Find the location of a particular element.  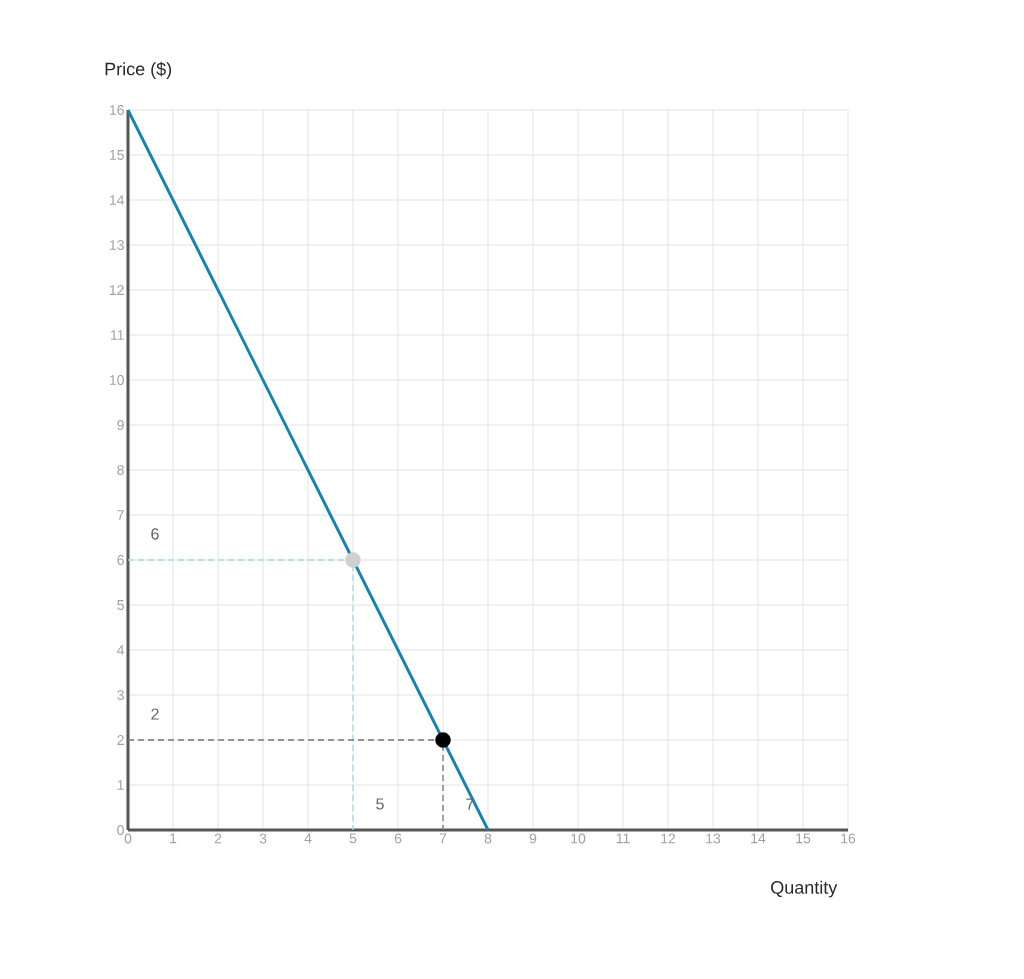

x-tick-label: 10 is located at coordinates (578, 838).